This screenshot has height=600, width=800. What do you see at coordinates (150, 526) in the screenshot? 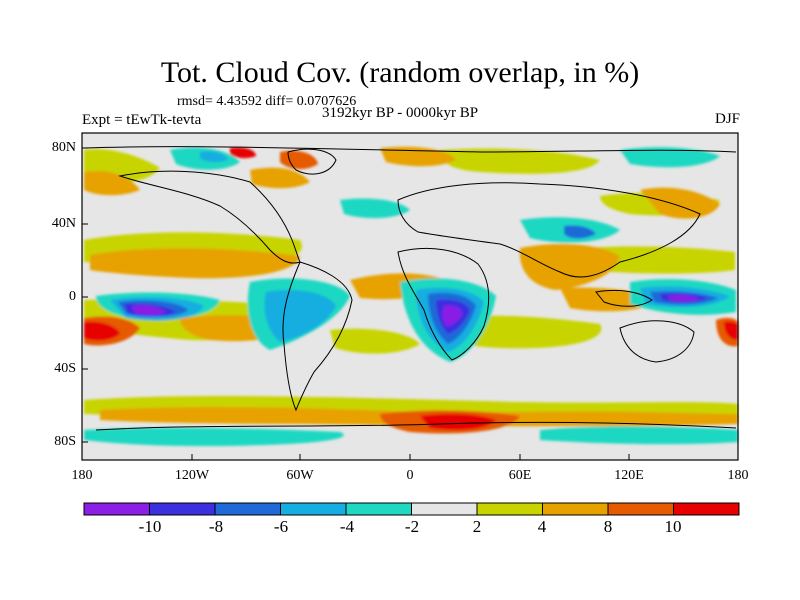
I see `colorbar-label: -10` at bounding box center [150, 526].